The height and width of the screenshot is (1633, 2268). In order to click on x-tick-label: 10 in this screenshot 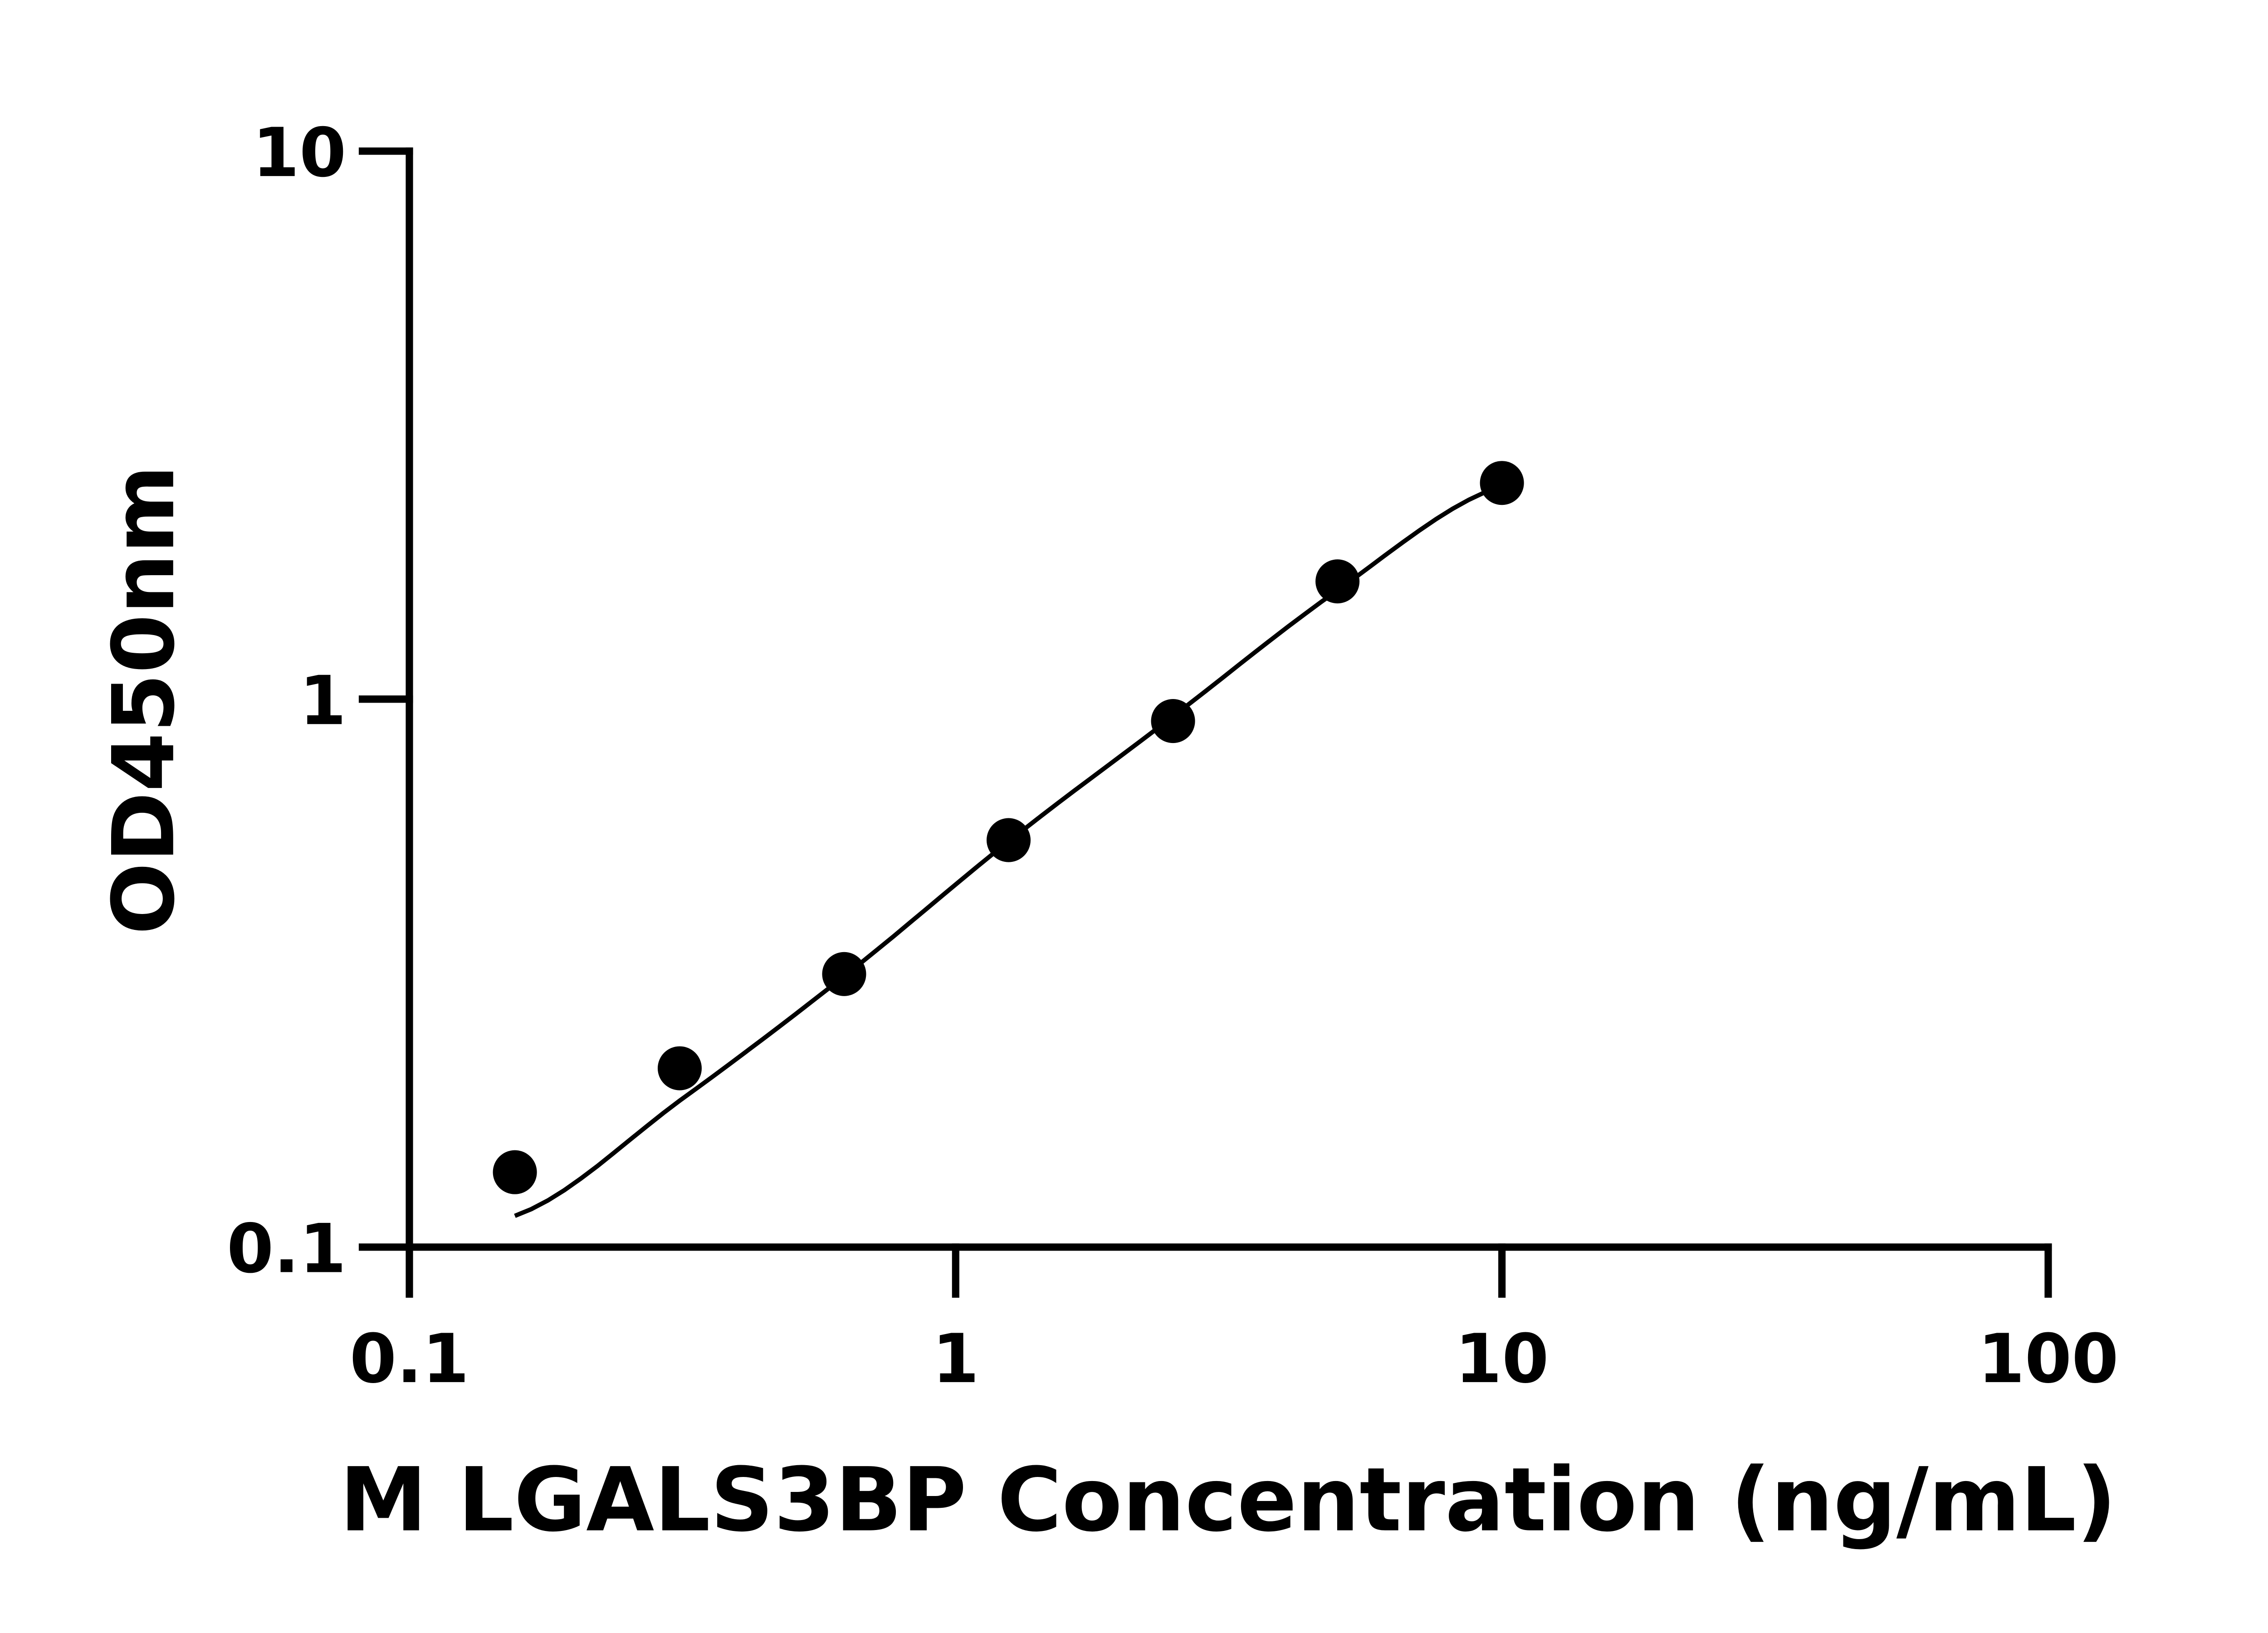, I will do `click(1502, 1359)`.